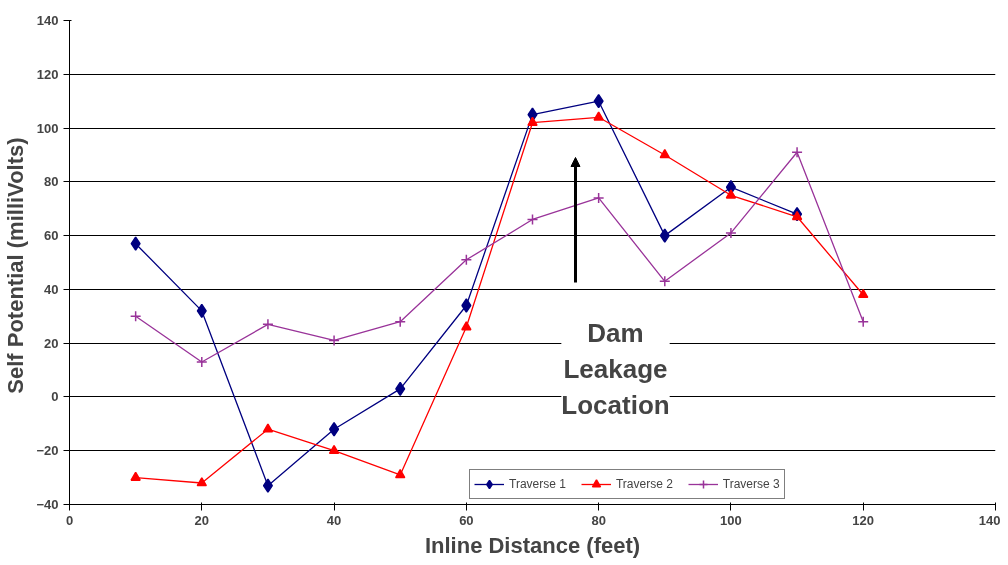 This screenshot has width=1008, height=565. I want to click on x-tick-label: 140, so click(989, 520).